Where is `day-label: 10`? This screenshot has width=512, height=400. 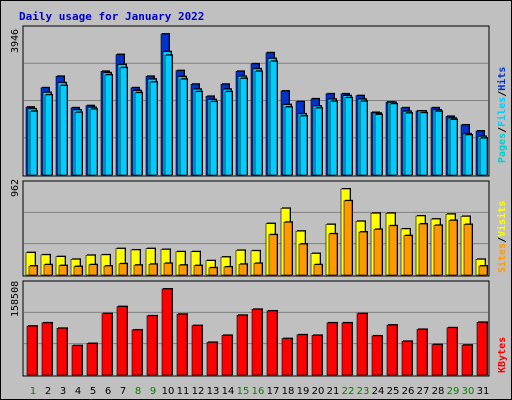 day-label: 10 is located at coordinates (168, 391).